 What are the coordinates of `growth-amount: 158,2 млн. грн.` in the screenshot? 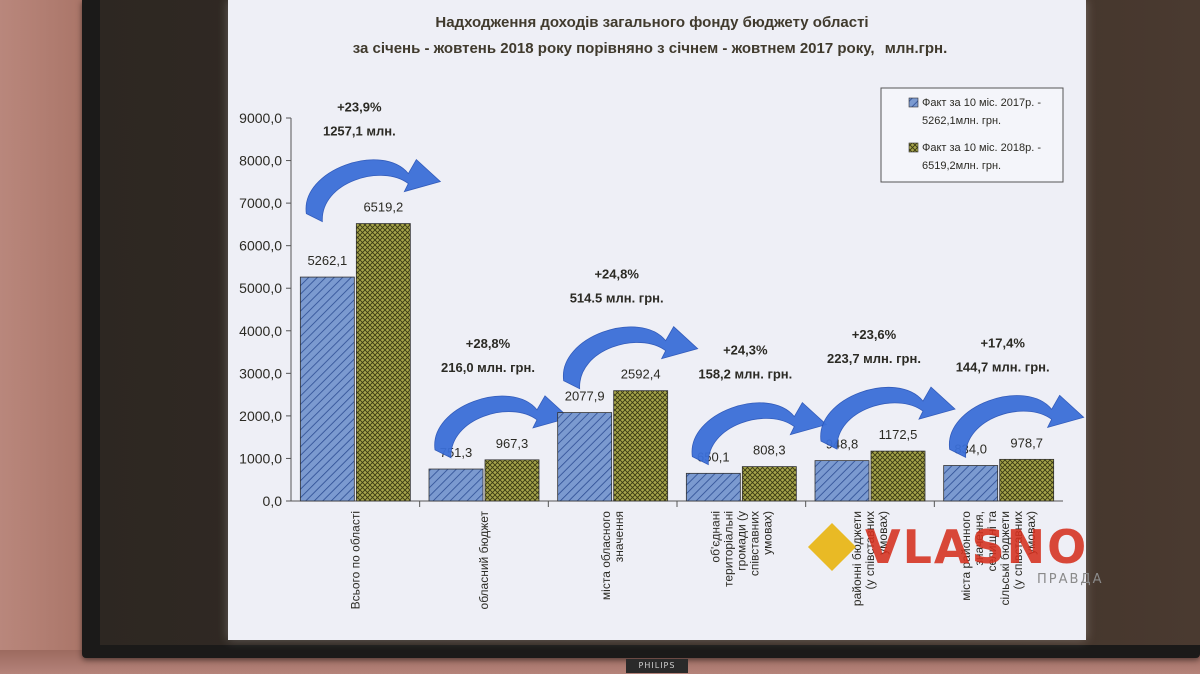 It's located at (745, 374).